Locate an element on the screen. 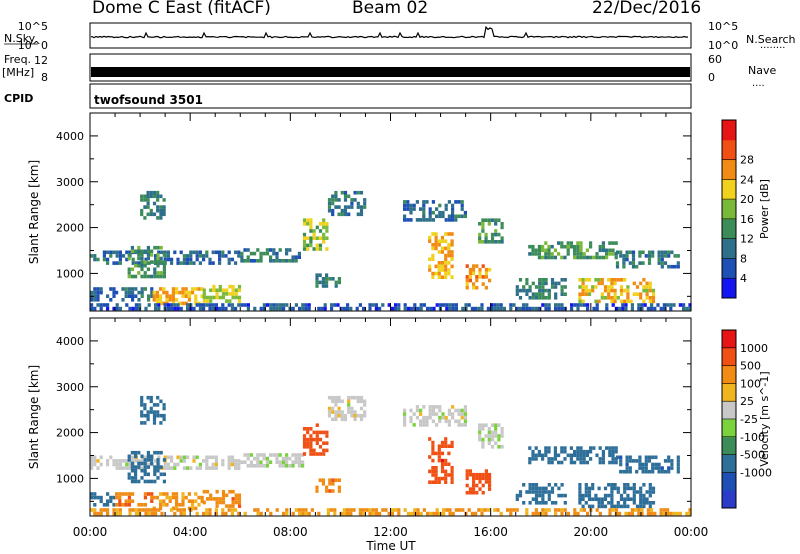 This screenshot has width=800, height=554. nsearch-label: N.Search is located at coordinates (771, 39).